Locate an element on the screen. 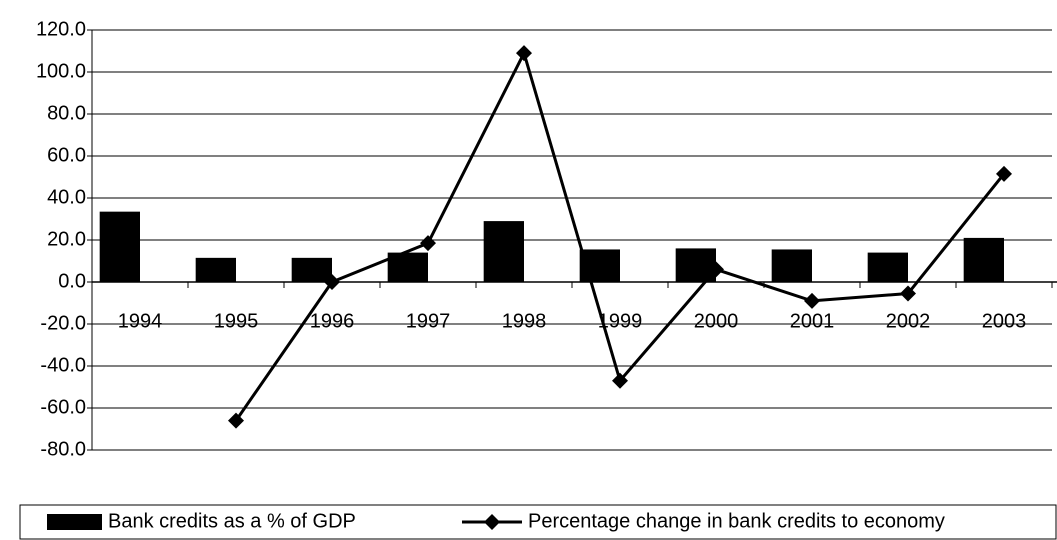  x-tick-label: 1998 is located at coordinates (524, 321).